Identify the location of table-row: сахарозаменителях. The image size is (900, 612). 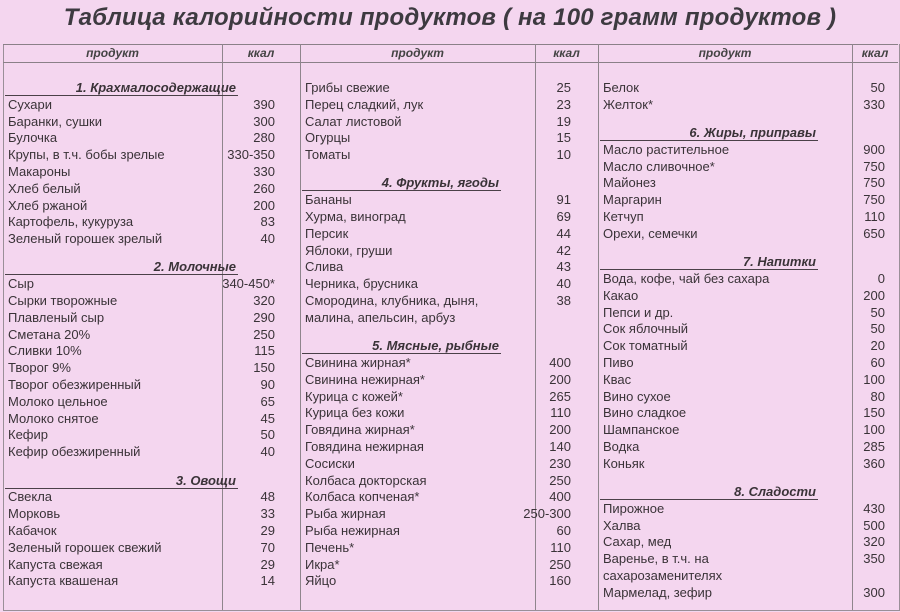
(748, 576).